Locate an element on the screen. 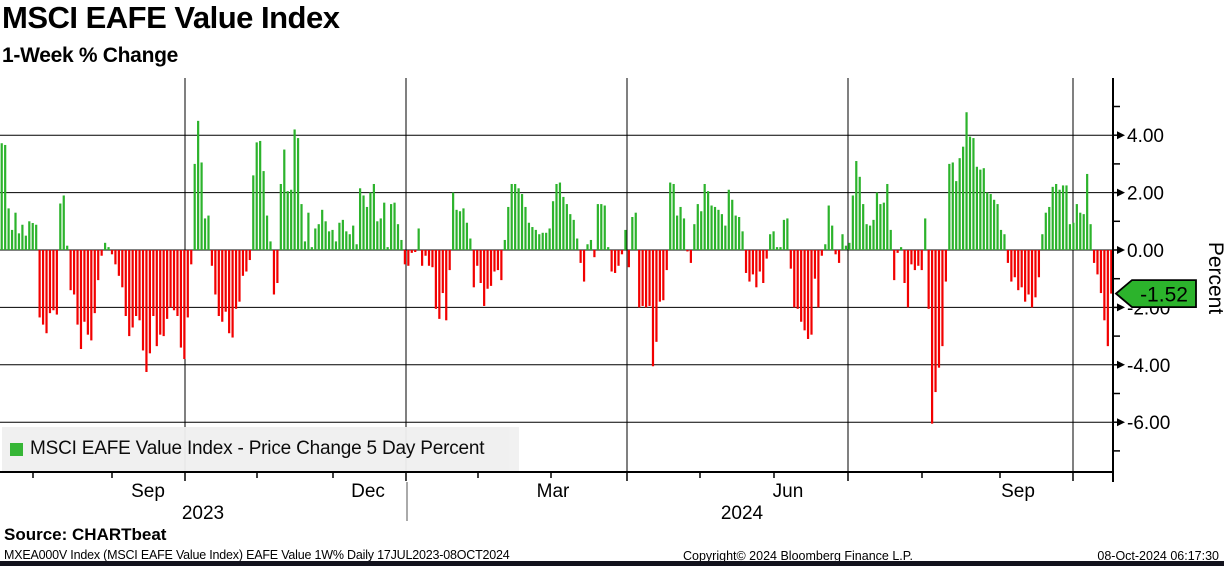  legend-swatch-icon is located at coordinates (16, 449).